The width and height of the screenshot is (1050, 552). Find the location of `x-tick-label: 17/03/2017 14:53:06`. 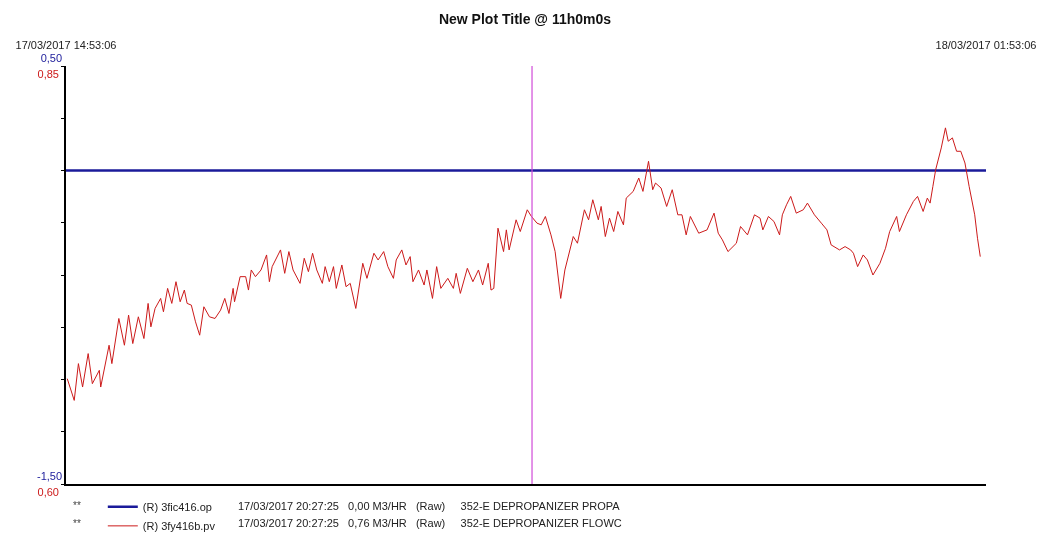

x-tick-label: 17/03/2017 14:53:06 is located at coordinates (66, 44).